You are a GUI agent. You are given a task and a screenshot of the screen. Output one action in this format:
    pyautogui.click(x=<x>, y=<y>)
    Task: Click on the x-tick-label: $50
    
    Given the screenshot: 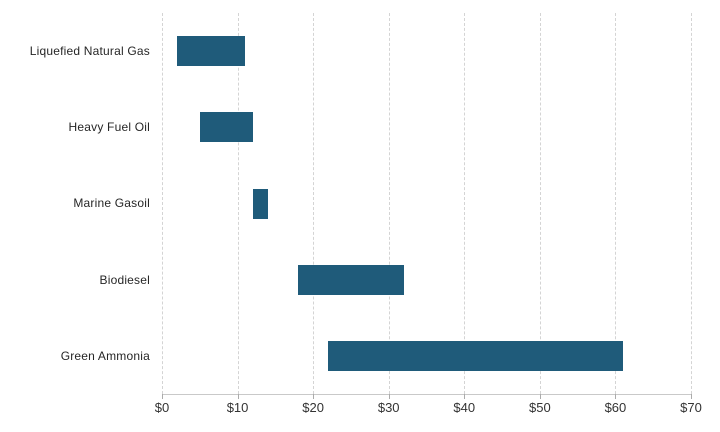 What is the action you would take?
    pyautogui.click(x=539, y=407)
    